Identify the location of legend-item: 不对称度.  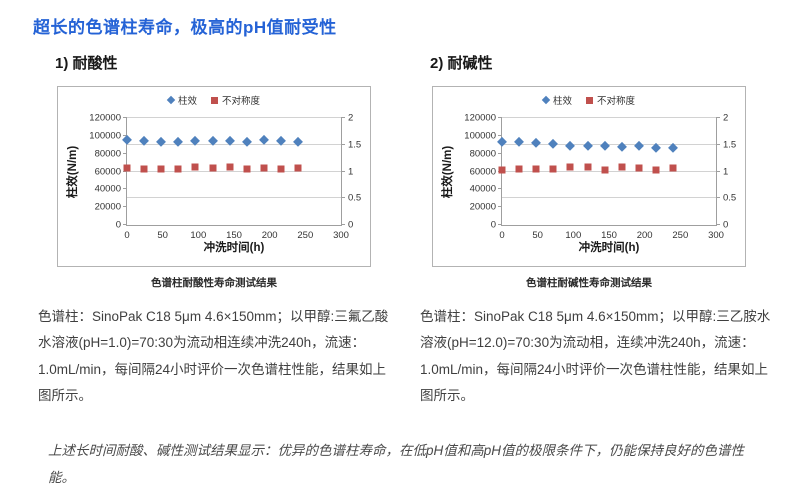
(235, 100).